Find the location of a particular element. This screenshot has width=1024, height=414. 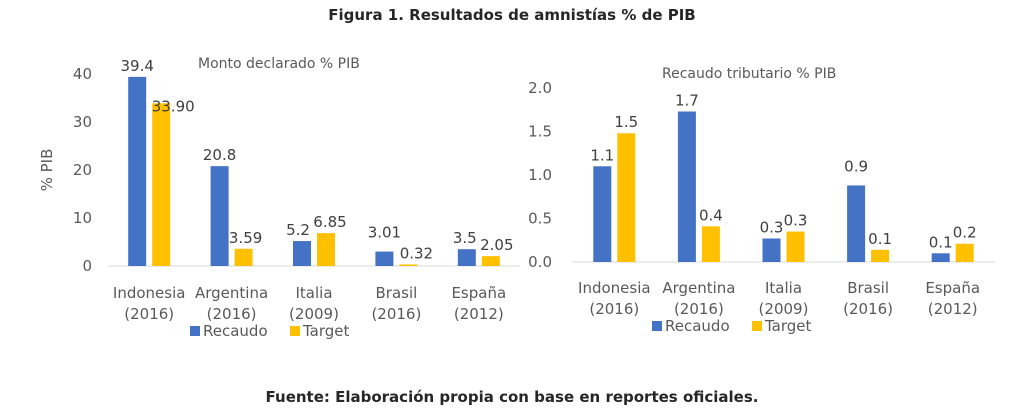

chart-title: Recaudo tributario % PIB is located at coordinates (749, 74).